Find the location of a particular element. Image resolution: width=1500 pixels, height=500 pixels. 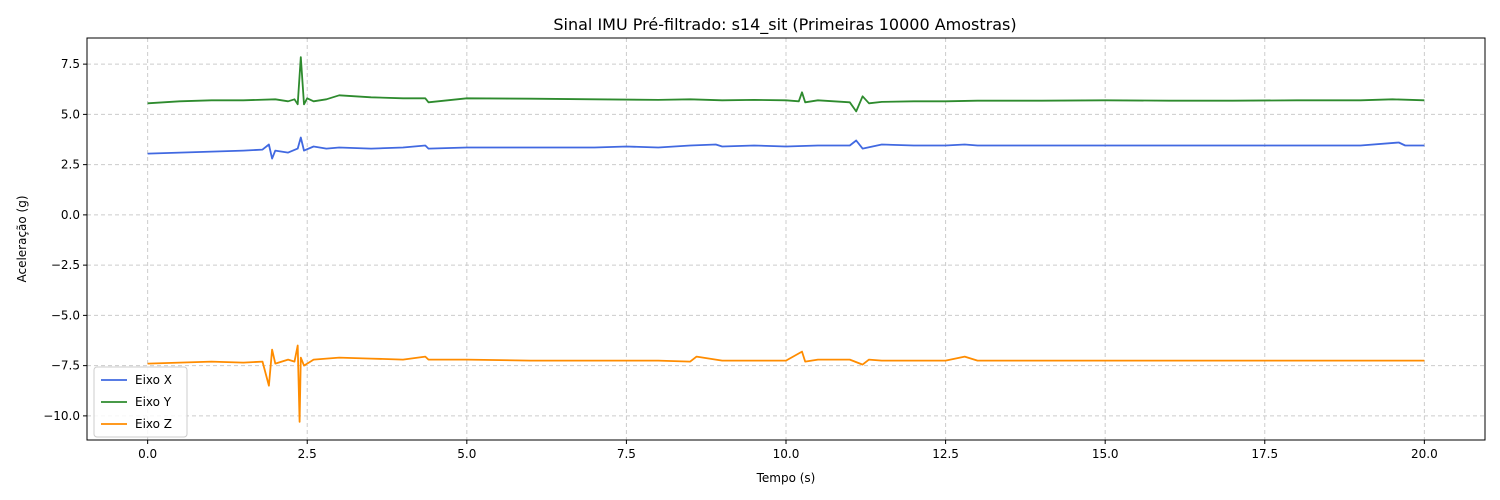

x-tick-label: 12.5 is located at coordinates (945, 454).